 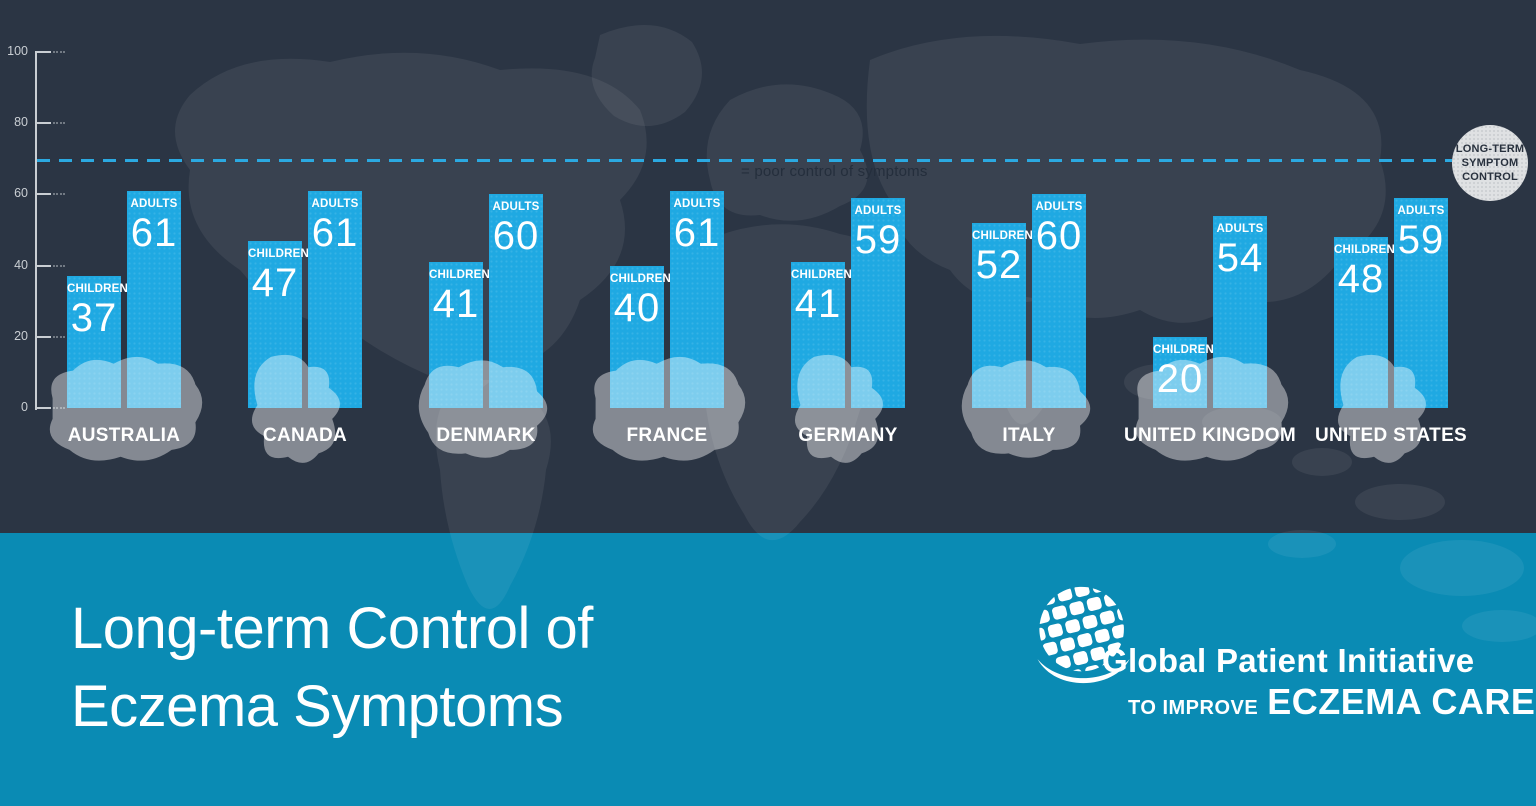 I want to click on threshold-dashed-line, so click(x=744, y=160).